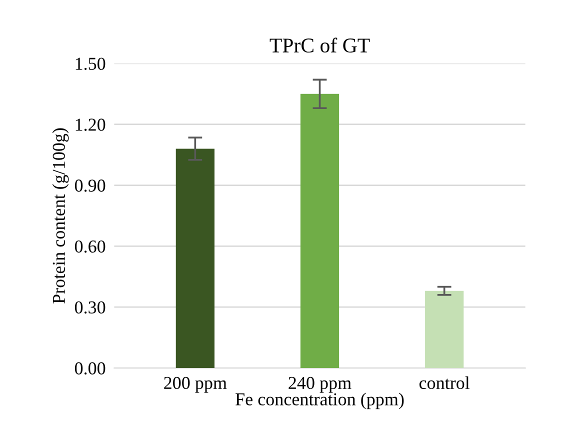 Image resolution: width=571 pixels, height=423 pixels. I want to click on y-tick-label: 0.60, so click(90, 246).